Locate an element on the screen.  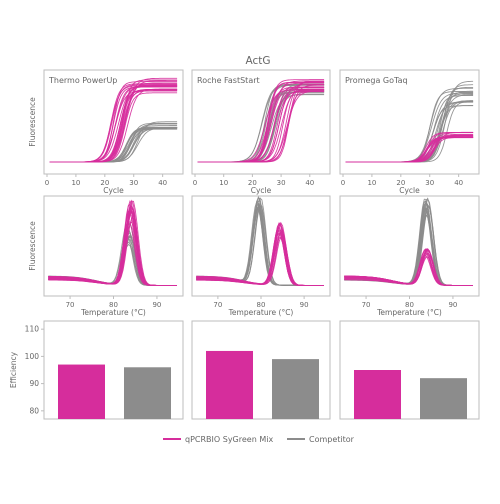
melt-panel-2: 70 80 90 Temperature (°C) is located at coordinates (261, 256).